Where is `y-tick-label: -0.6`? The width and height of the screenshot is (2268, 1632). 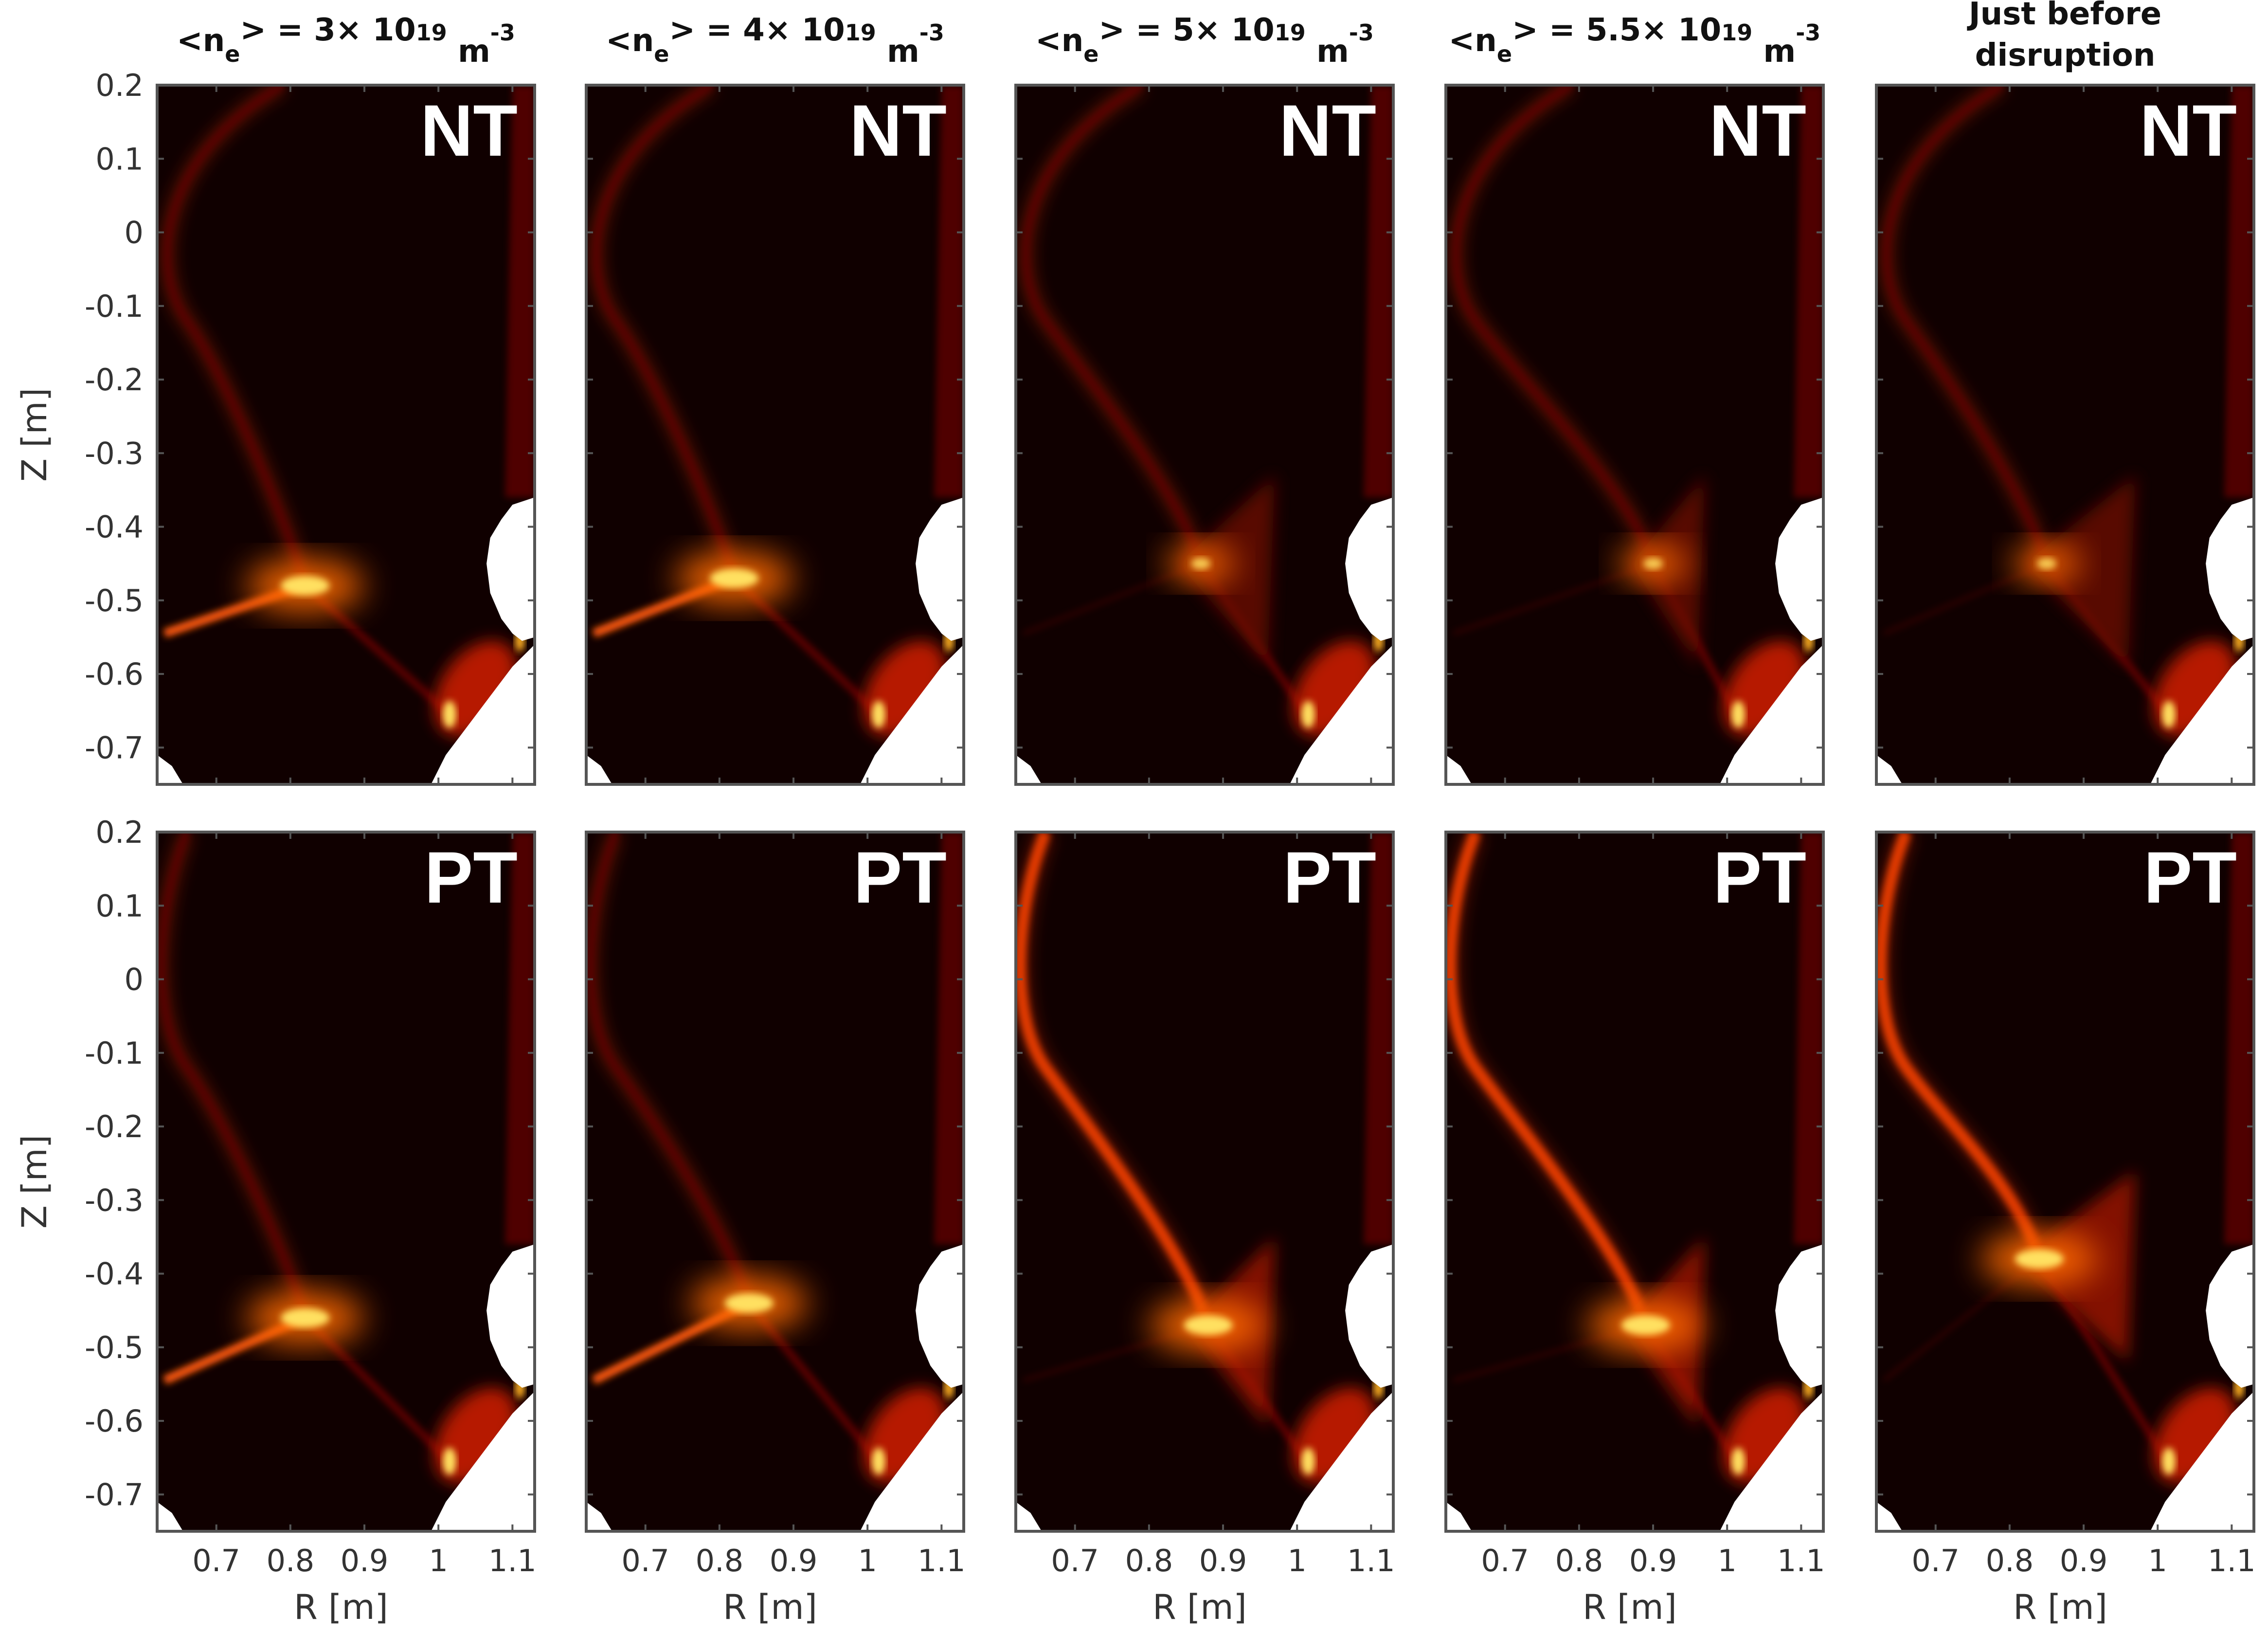 y-tick-label: -0.6 is located at coordinates (114, 674).